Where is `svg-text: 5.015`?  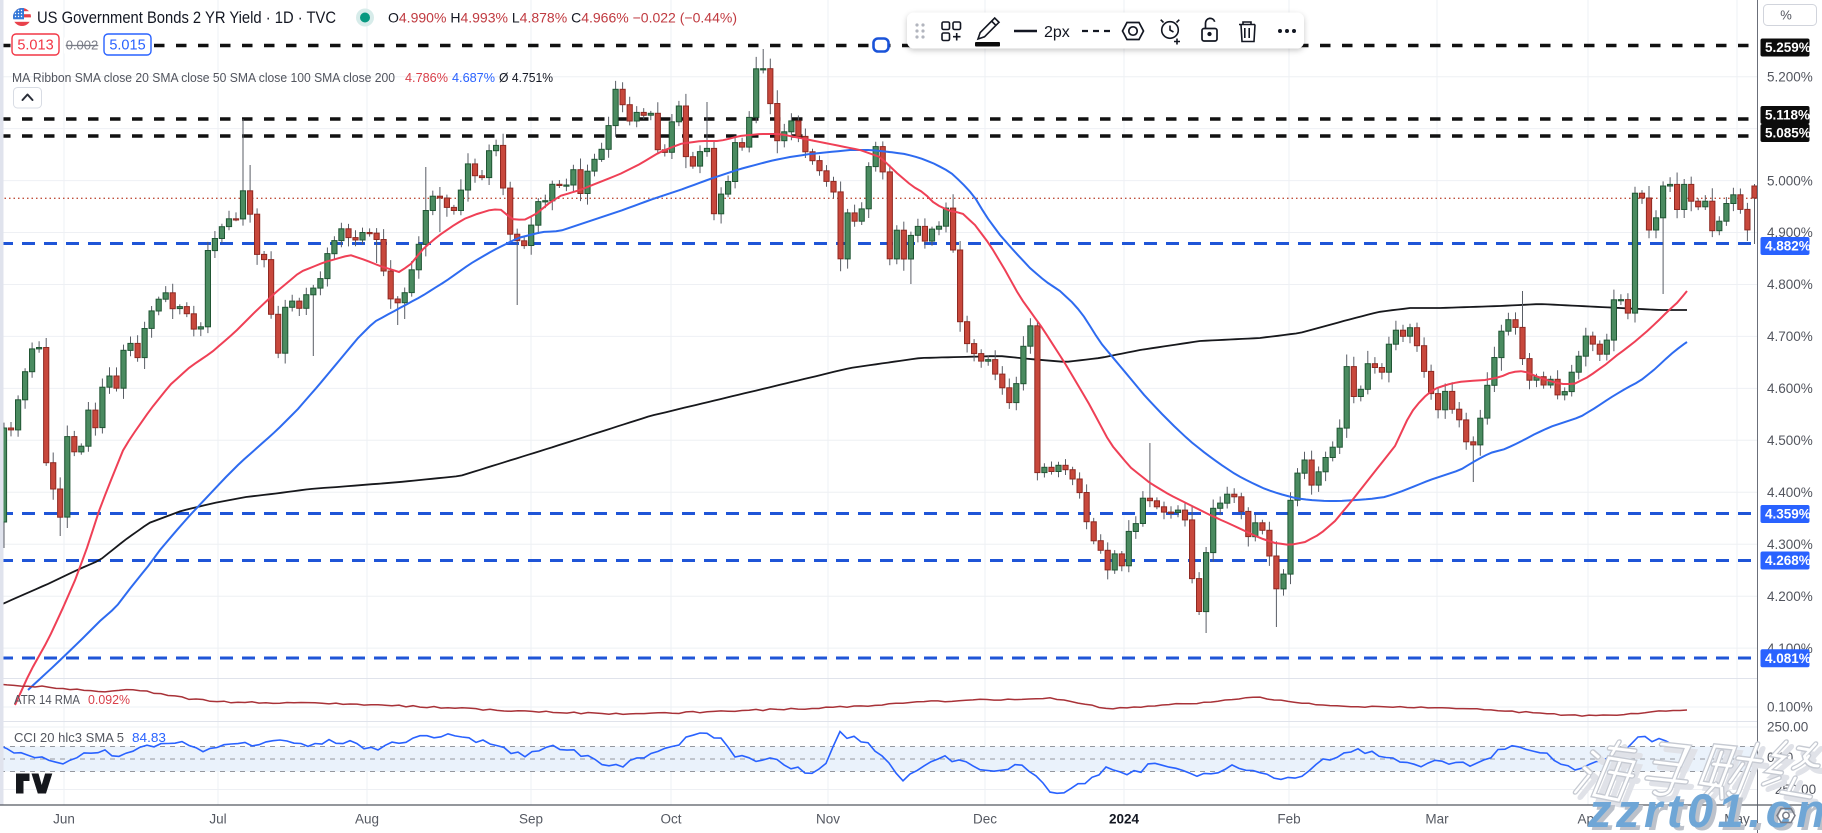
svg-text: 5.015 is located at coordinates (127, 46).